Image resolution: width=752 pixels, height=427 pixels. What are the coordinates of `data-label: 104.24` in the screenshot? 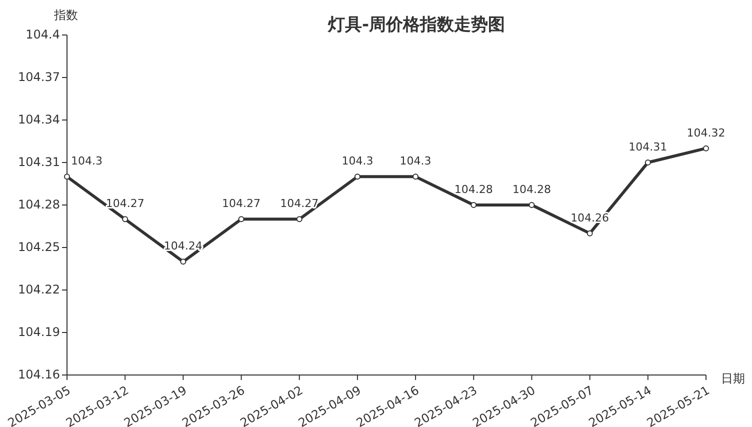 It's located at (183, 246).